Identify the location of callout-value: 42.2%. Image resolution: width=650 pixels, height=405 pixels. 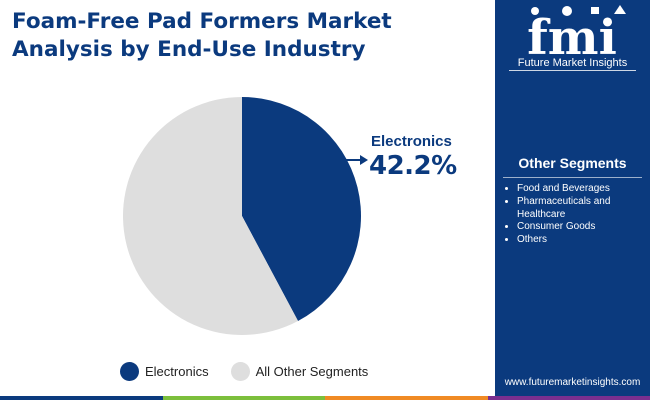
(413, 166).